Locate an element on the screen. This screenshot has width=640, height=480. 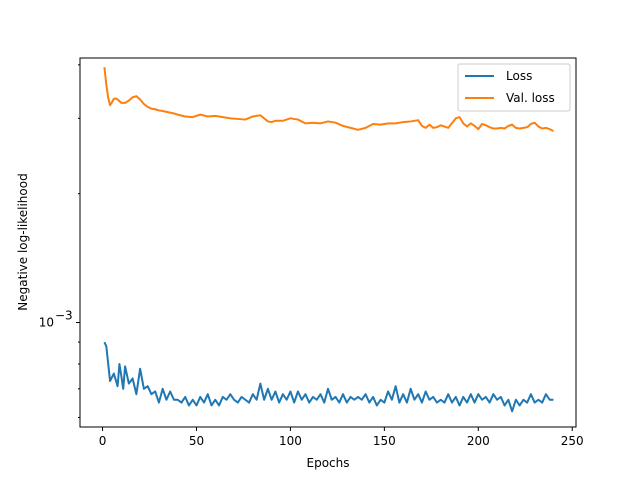
y-tick-label: 10 is located at coordinates (46, 323).